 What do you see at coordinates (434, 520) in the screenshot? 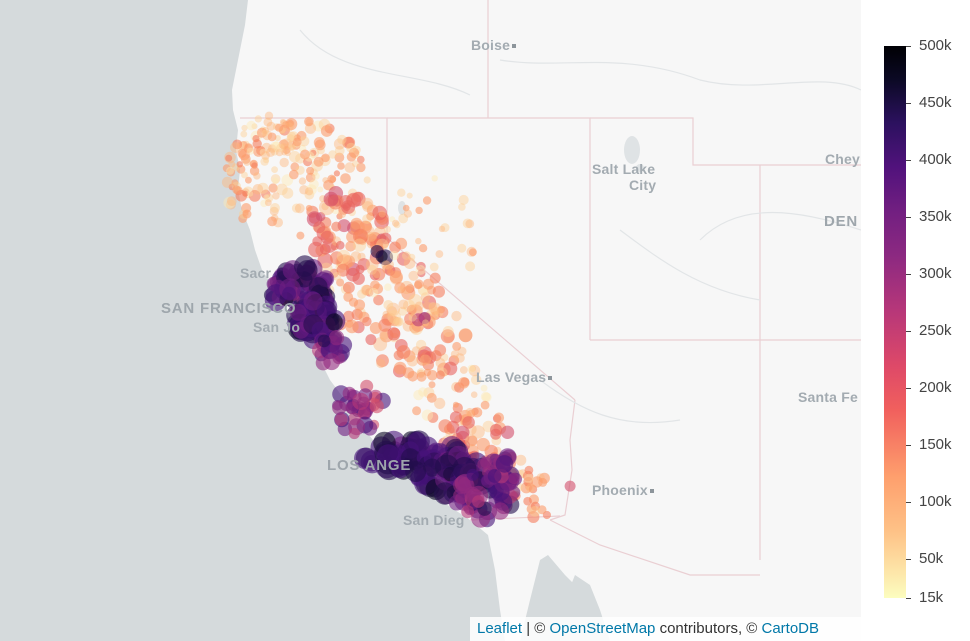
I see `city-label-san-diego: San Dieg` at bounding box center [434, 520].